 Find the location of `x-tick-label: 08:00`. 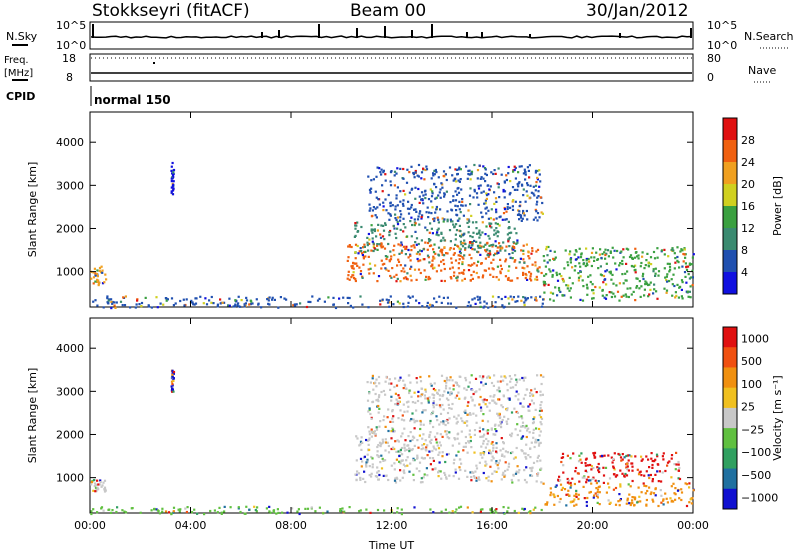

x-tick-label: 08:00 is located at coordinates (291, 525).